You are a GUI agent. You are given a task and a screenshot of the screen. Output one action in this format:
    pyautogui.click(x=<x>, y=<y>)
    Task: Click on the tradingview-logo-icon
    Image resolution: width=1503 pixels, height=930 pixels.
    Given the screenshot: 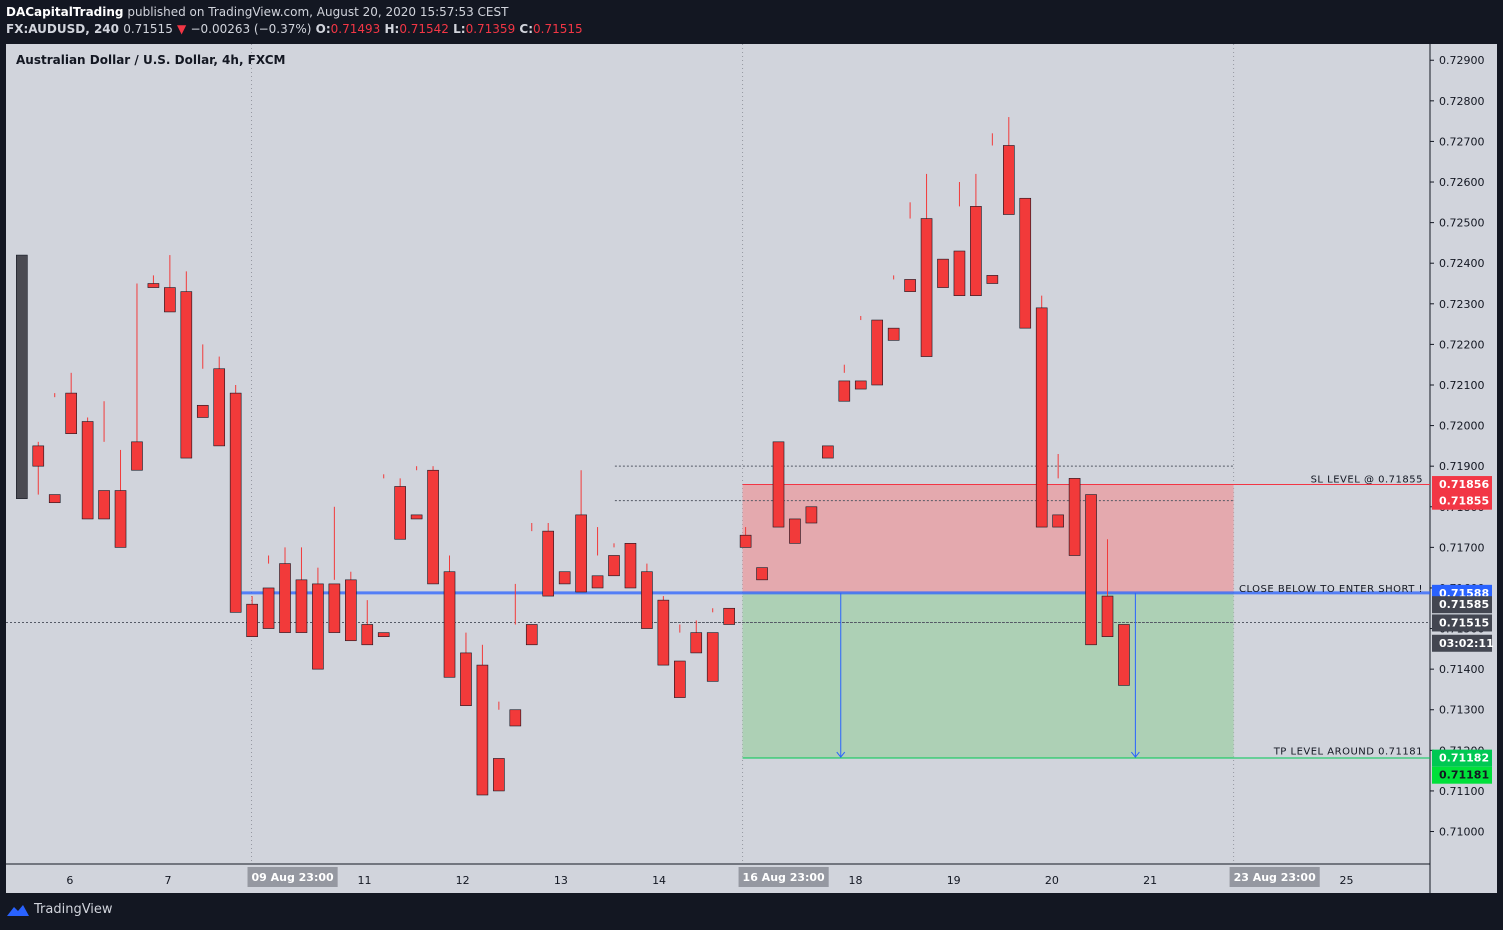 What is the action you would take?
    pyautogui.click(x=18, y=910)
    